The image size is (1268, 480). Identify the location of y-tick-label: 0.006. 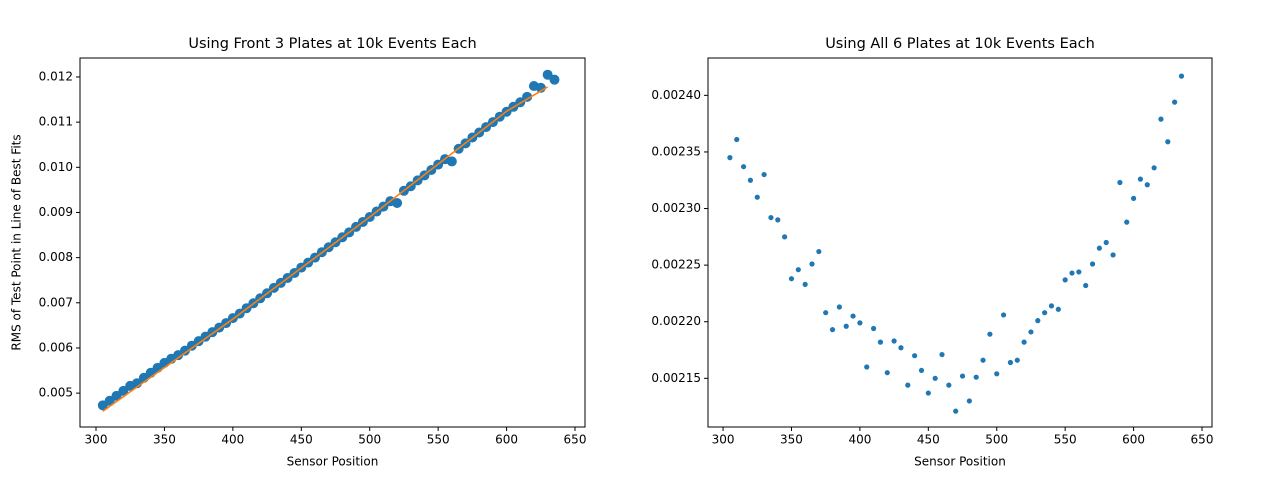
(56, 347).